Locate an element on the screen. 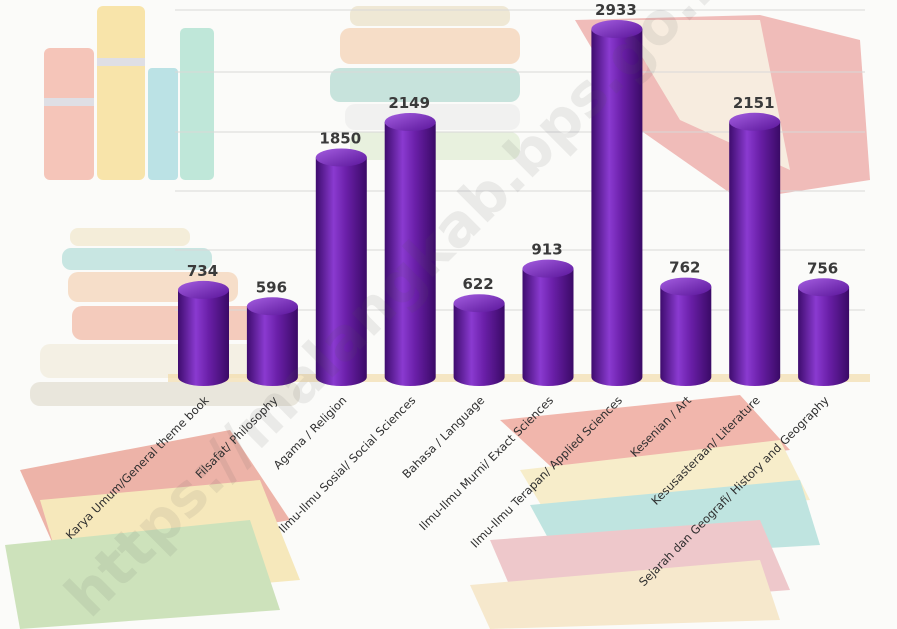  value-label: 762 is located at coordinates (684, 268).